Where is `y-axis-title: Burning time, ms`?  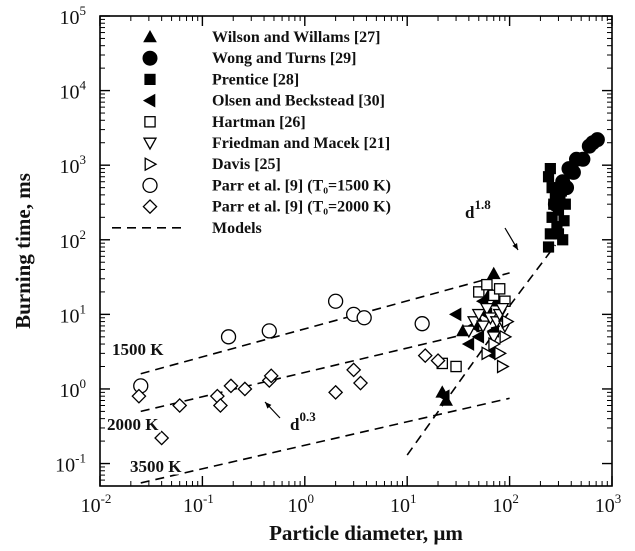 y-axis-title: Burning time, ms is located at coordinates (23, 251).